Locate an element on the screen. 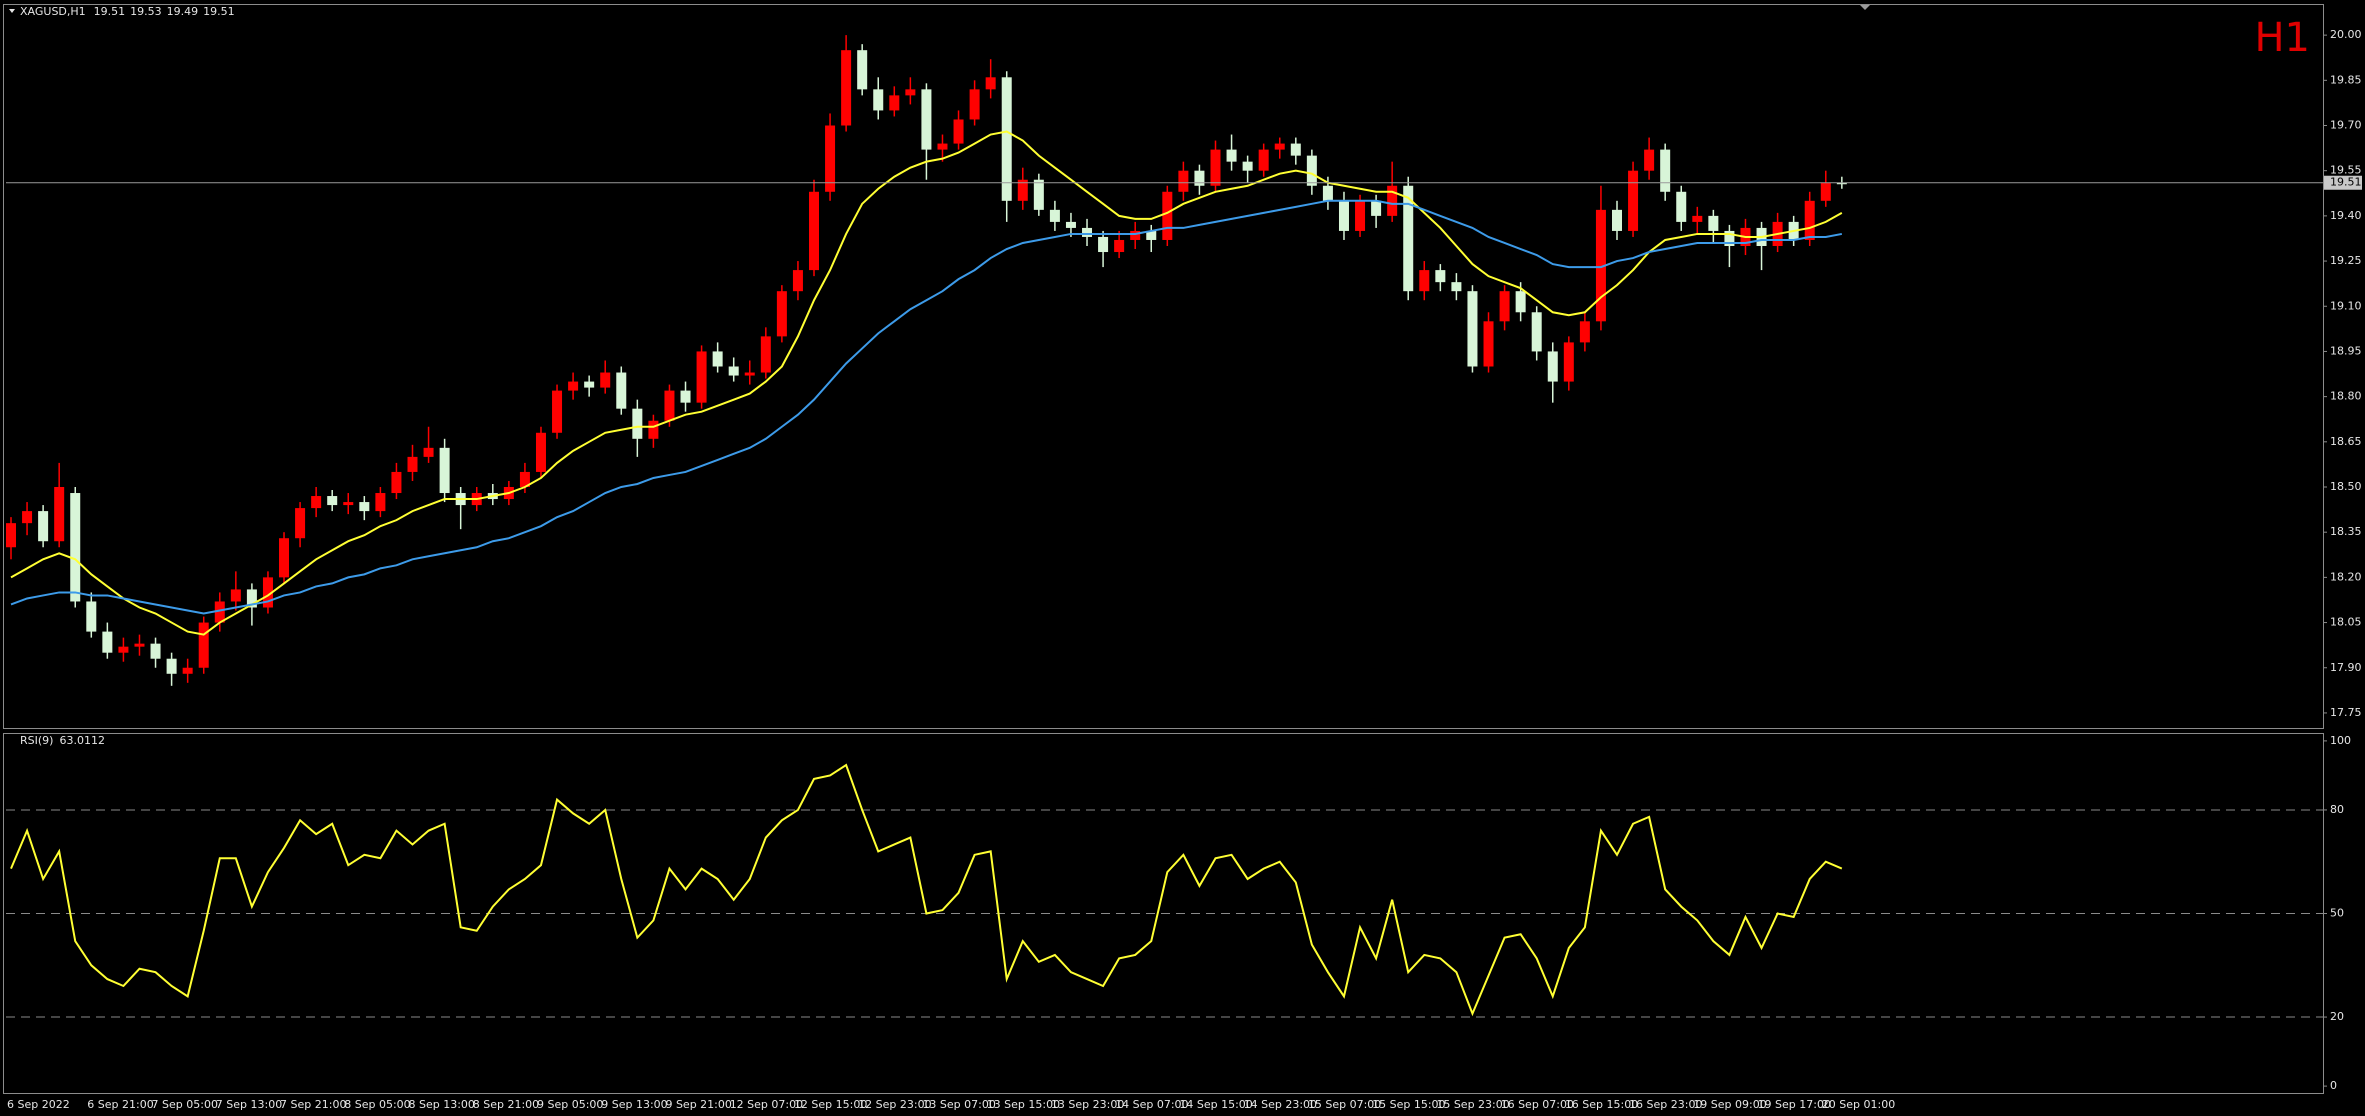 This screenshot has height=1116, width=2365. high: 19.53 is located at coordinates (146, 11).